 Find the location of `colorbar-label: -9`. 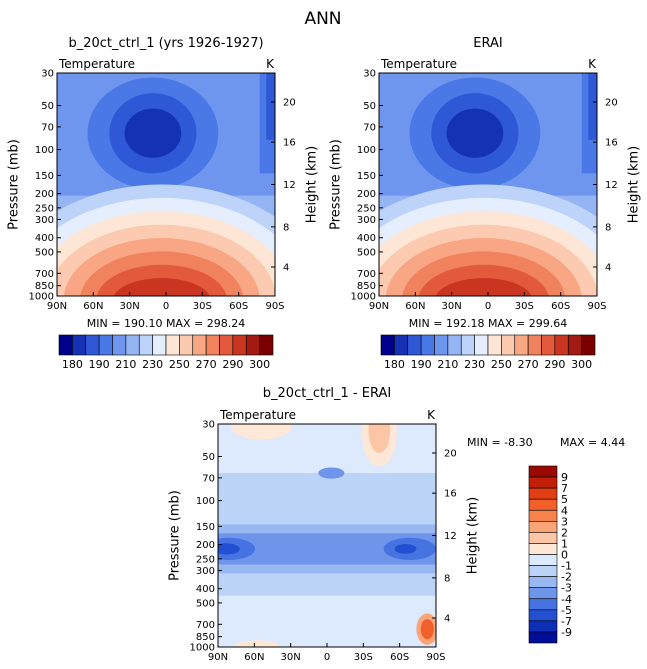

colorbar-label: -9 is located at coordinates (566, 632).